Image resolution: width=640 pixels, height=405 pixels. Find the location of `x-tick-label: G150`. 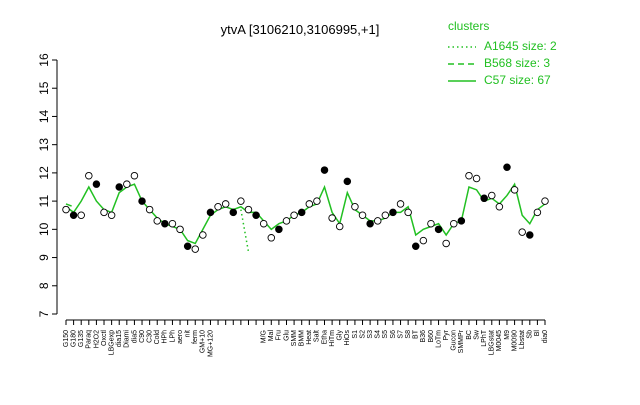

x-tick-label: G150 is located at coordinates (66, 338).